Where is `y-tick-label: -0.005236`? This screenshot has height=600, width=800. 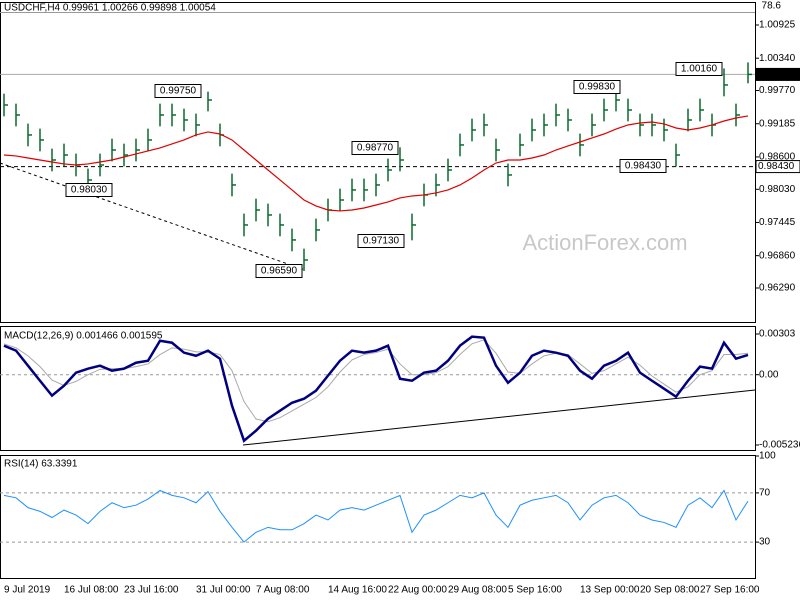 y-tick-label: -0.005236 is located at coordinates (779, 445).